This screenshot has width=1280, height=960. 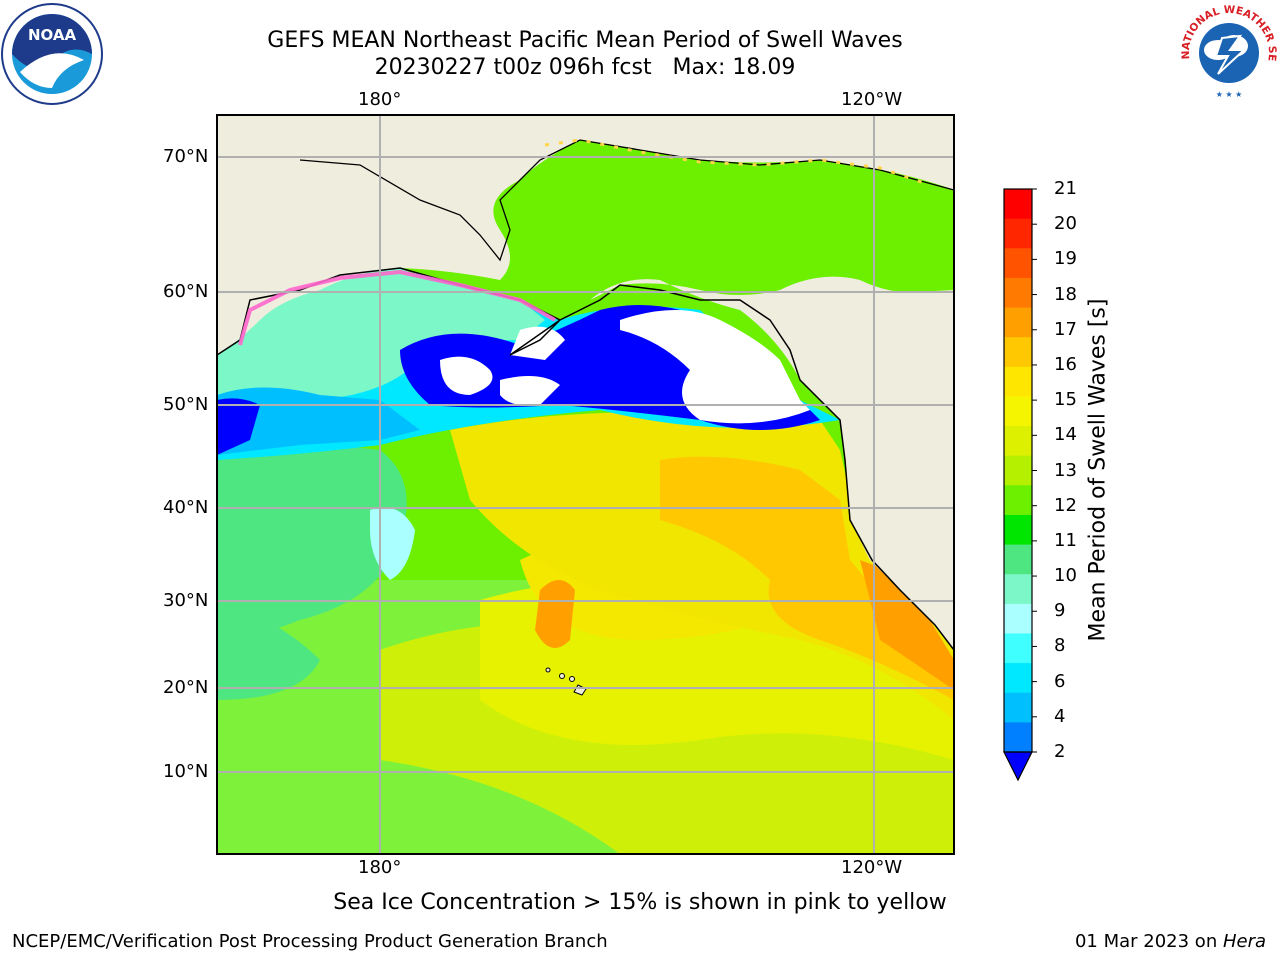 I want to click on colorbar-tick-label: 6, so click(x=1060, y=681).